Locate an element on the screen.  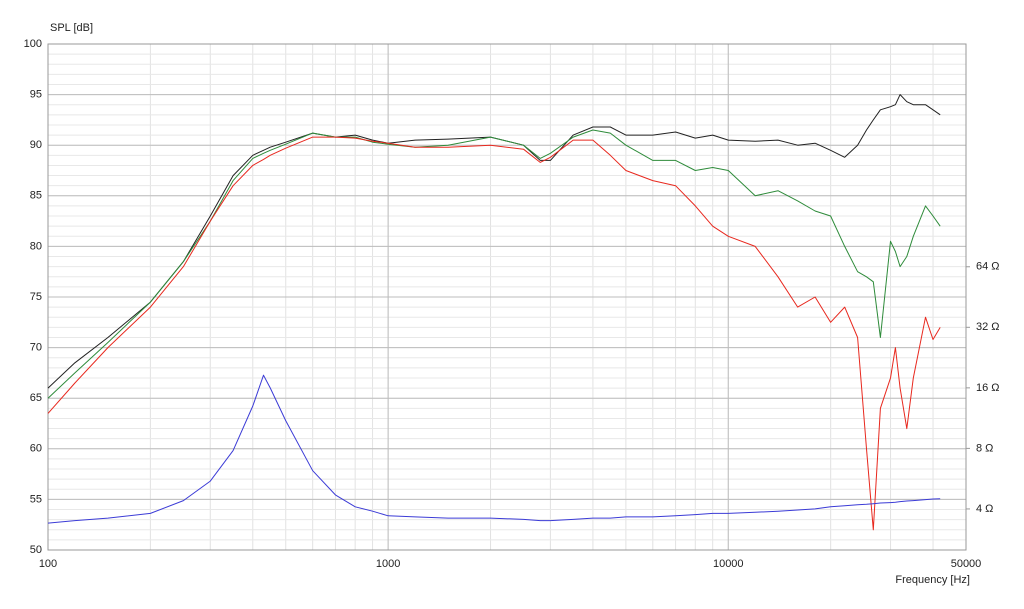
y-tick-label: 90 is located at coordinates (36, 145).